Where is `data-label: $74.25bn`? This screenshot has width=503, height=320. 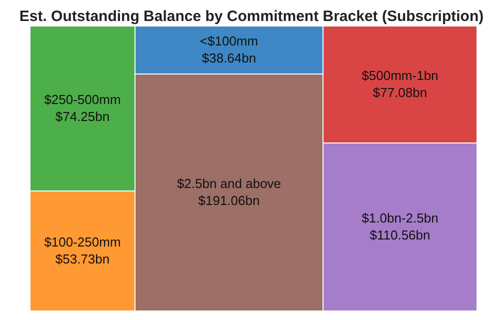 data-label: $74.25bn is located at coordinates (82, 116).